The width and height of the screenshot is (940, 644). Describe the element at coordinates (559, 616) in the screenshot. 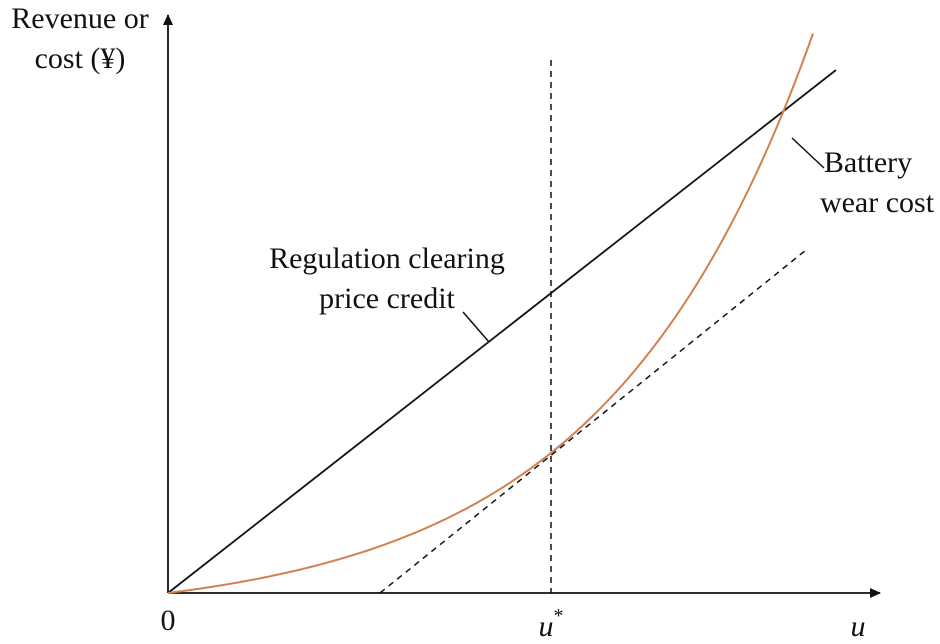

I see `optimum-sup: *` at that location.